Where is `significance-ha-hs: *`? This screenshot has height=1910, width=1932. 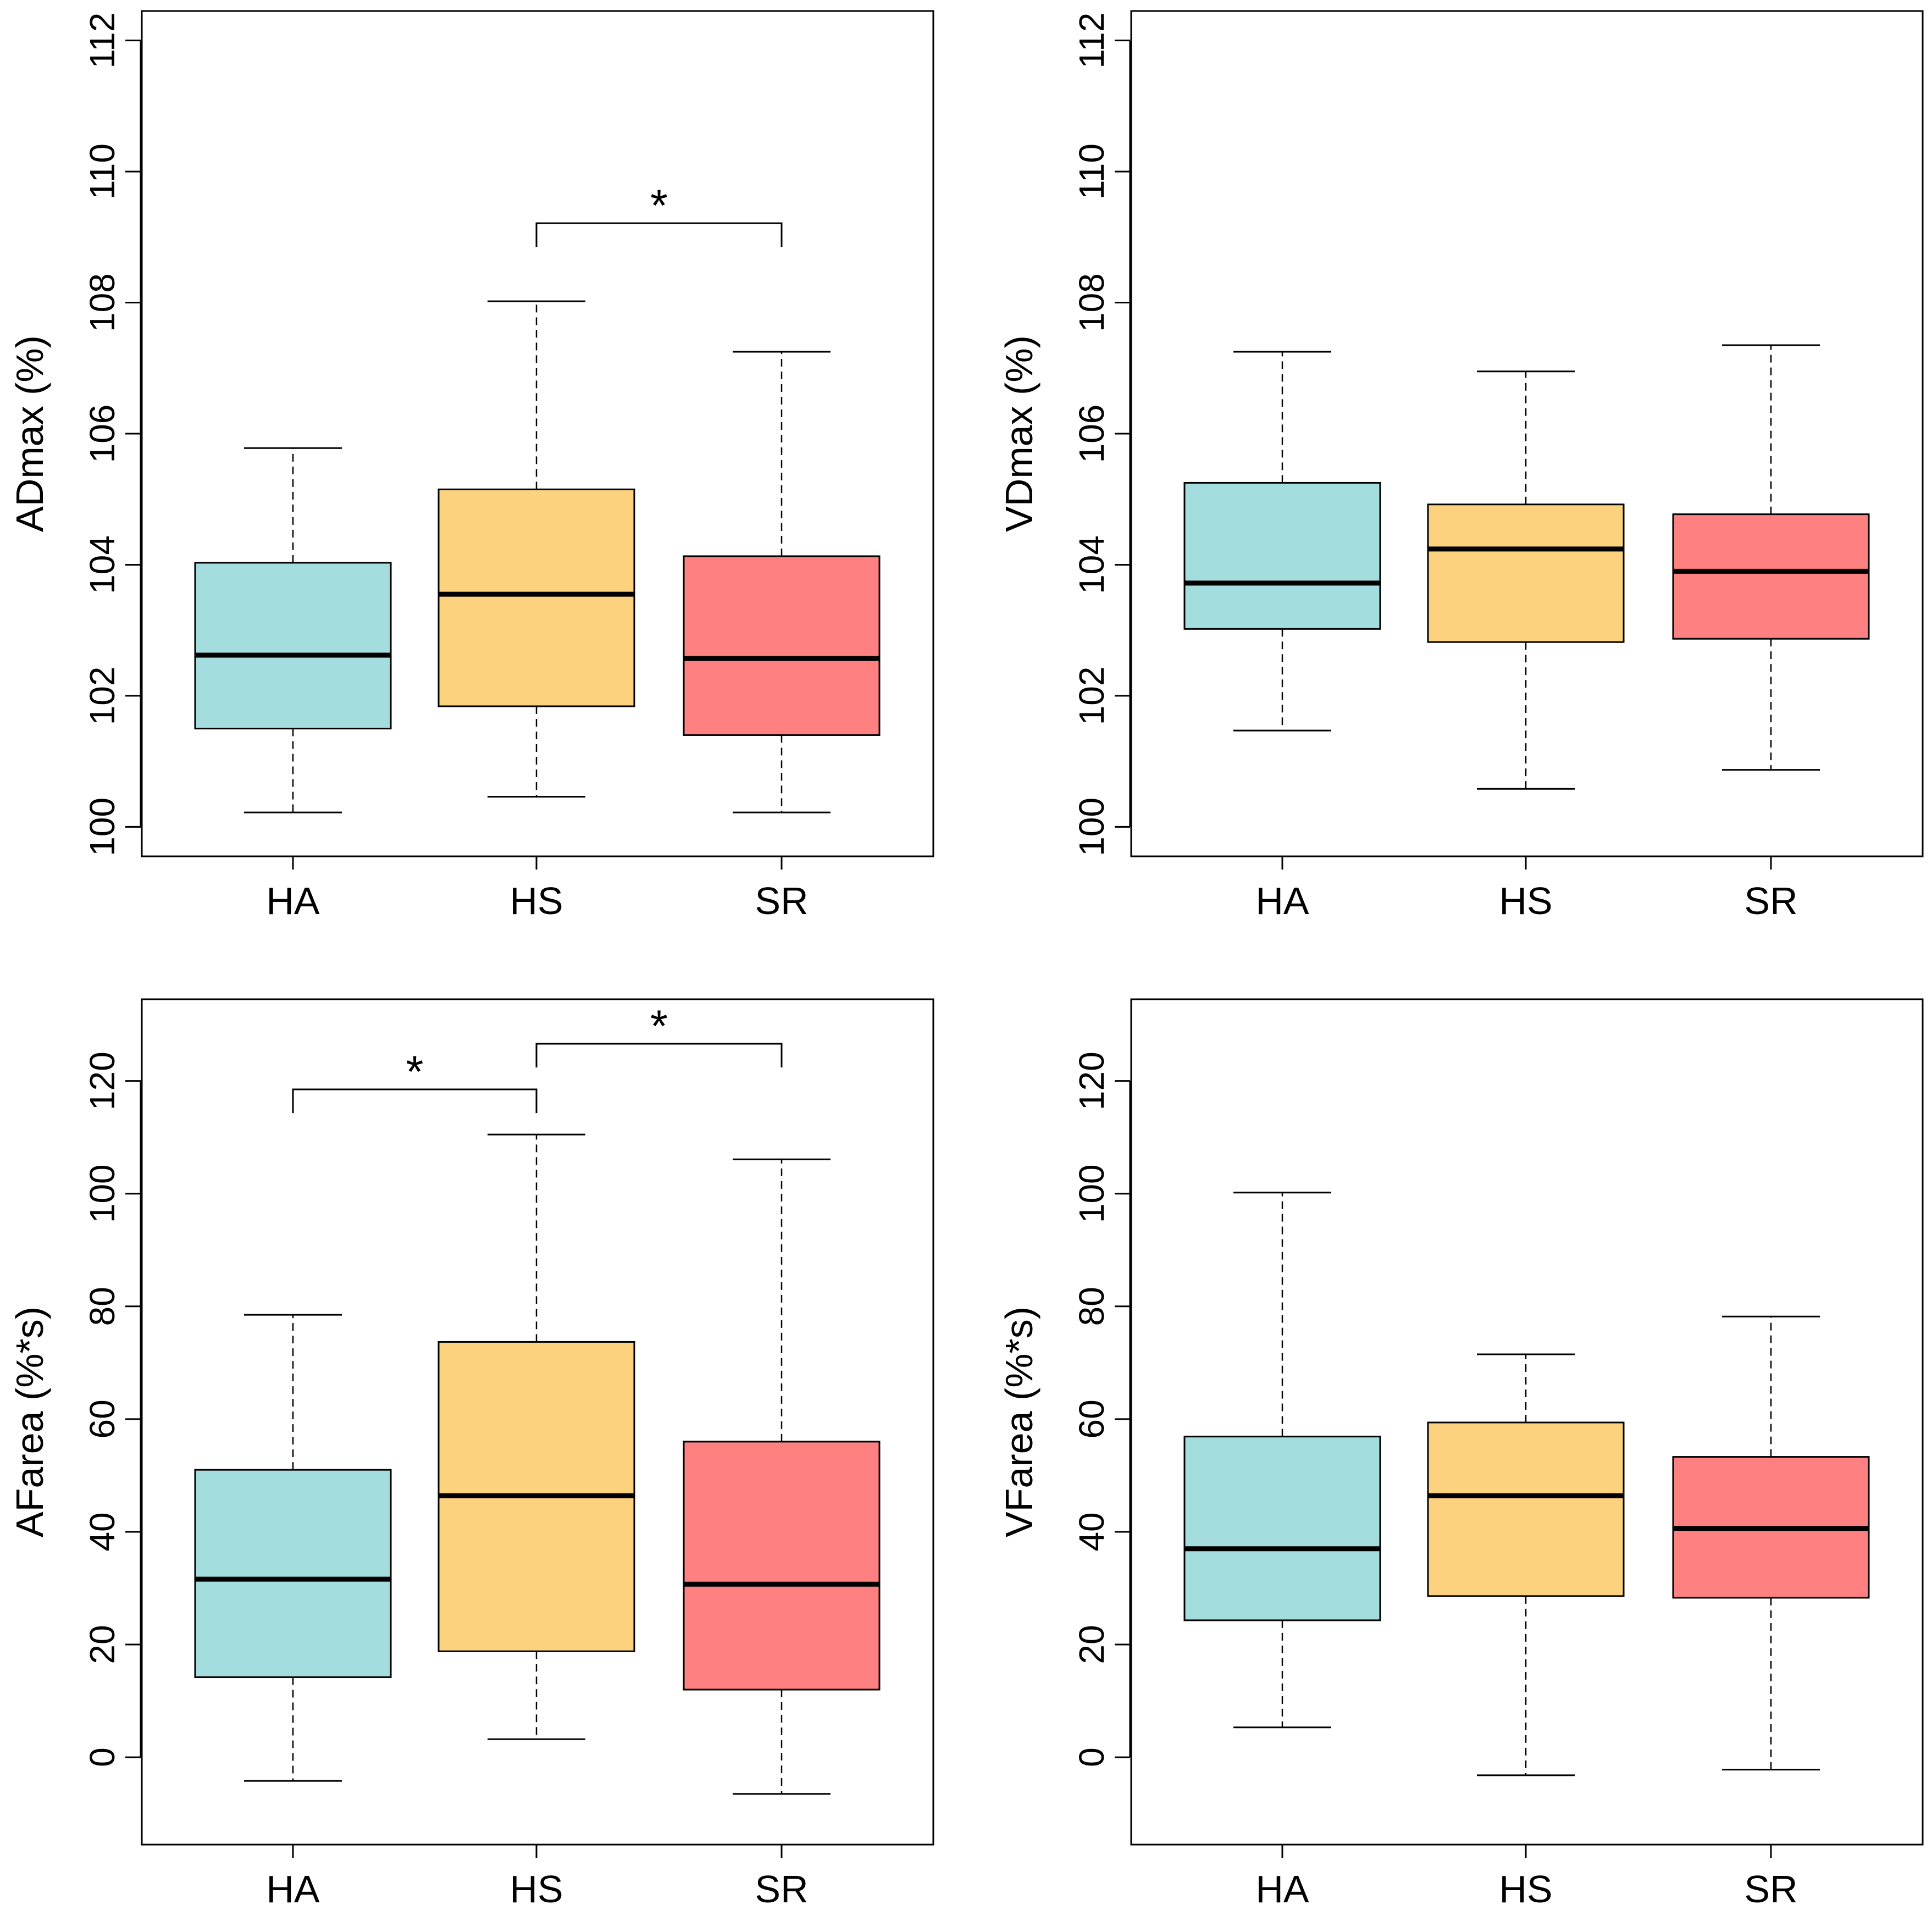 significance-ha-hs: * is located at coordinates (415, 1080).